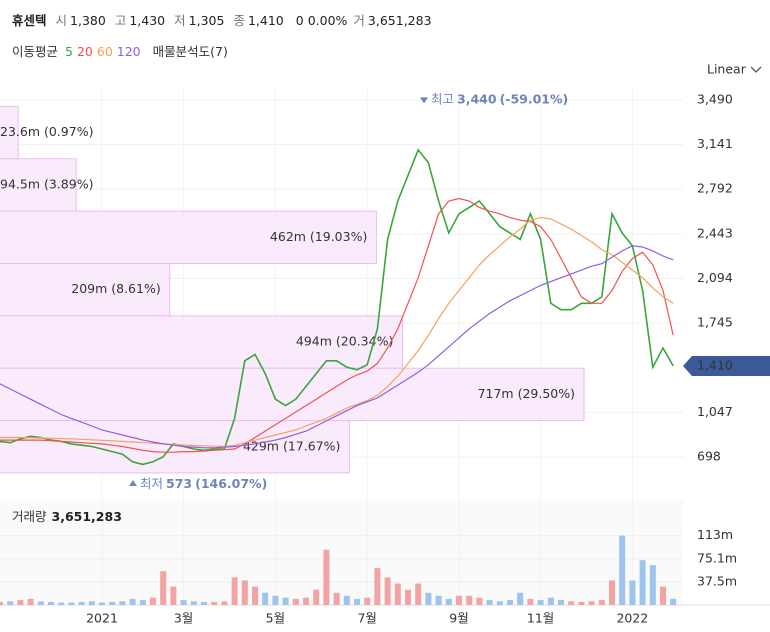  I want to click on y-tick-label: 1,047, so click(715, 411).